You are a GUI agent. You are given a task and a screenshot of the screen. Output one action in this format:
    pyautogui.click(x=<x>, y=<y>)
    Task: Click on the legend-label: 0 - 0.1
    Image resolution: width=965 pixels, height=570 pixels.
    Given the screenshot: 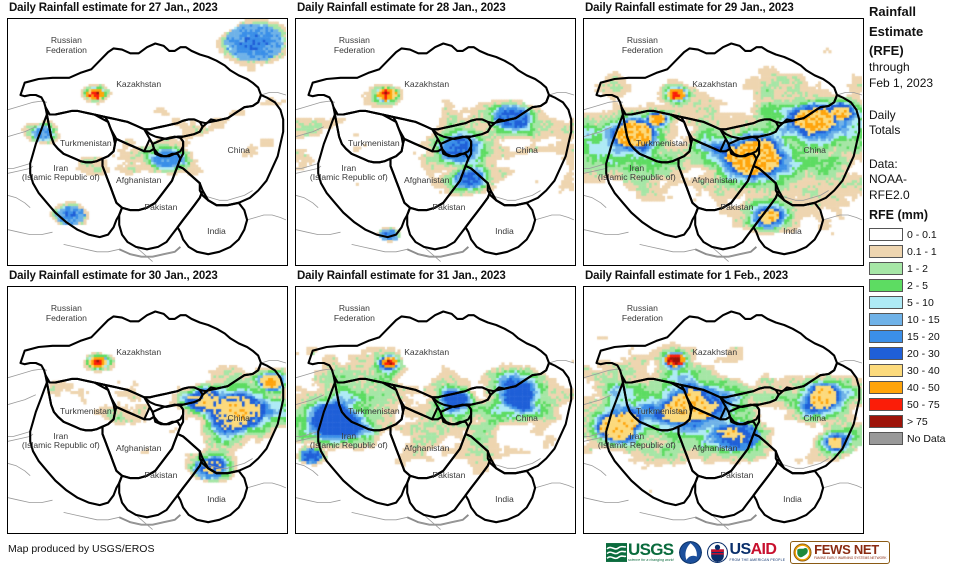 What is the action you would take?
    pyautogui.click(x=922, y=234)
    